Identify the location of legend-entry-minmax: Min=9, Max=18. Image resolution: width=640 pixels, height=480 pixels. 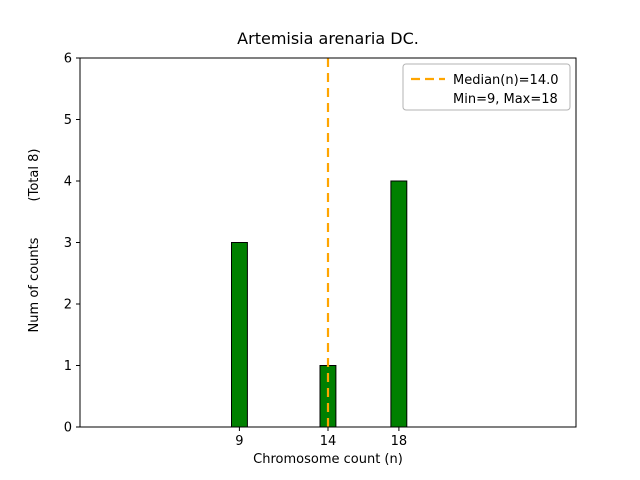
(505, 99).